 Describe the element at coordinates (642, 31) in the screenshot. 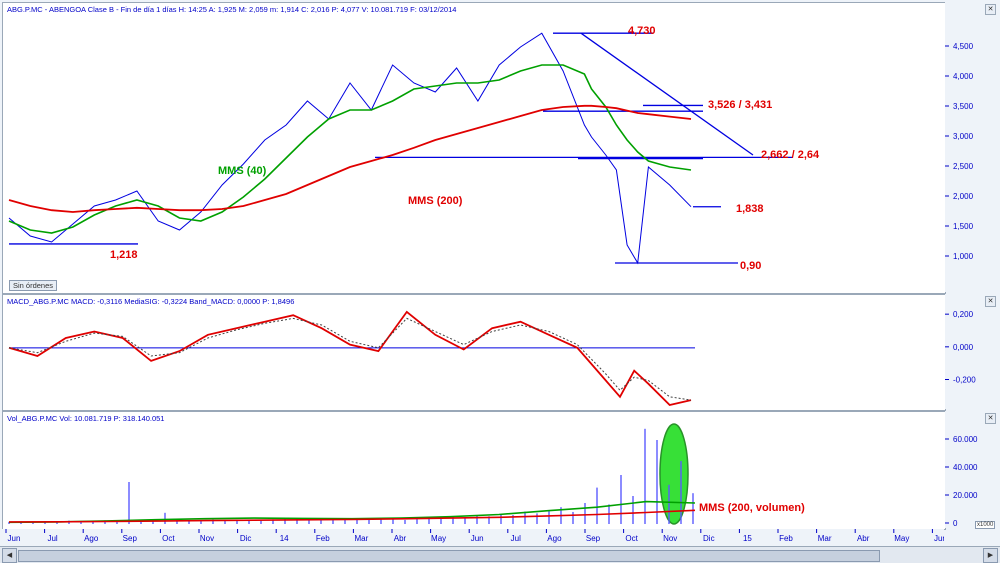

I see `annotation-peak: 4,730` at that location.